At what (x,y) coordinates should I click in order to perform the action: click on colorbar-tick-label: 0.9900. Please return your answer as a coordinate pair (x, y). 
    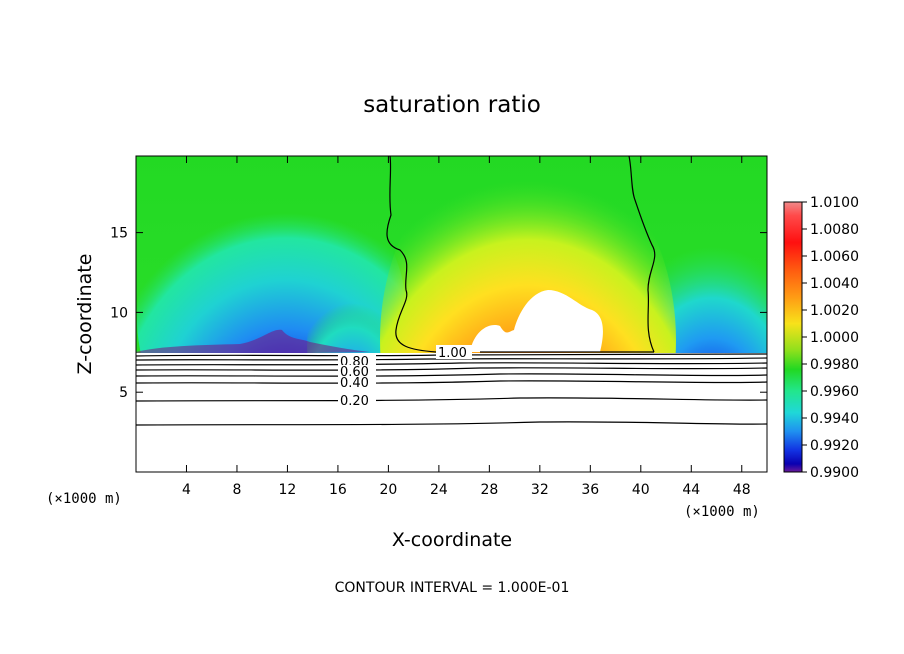
    Looking at the image, I should click on (834, 473).